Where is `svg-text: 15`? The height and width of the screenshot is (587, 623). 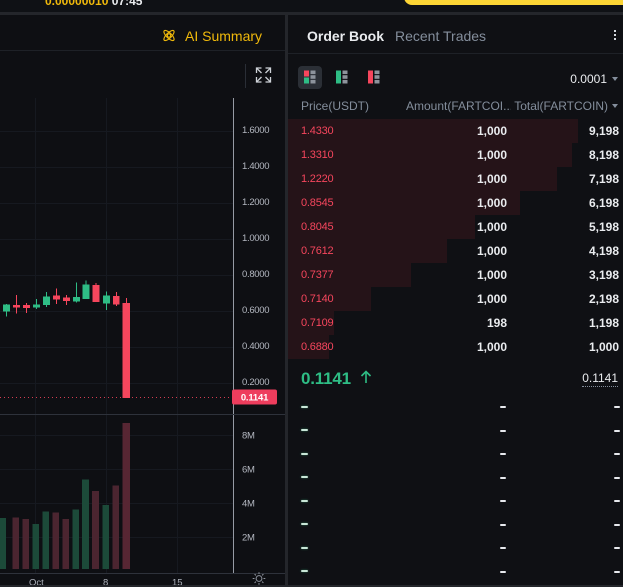
svg-text: 15 is located at coordinates (177, 582).